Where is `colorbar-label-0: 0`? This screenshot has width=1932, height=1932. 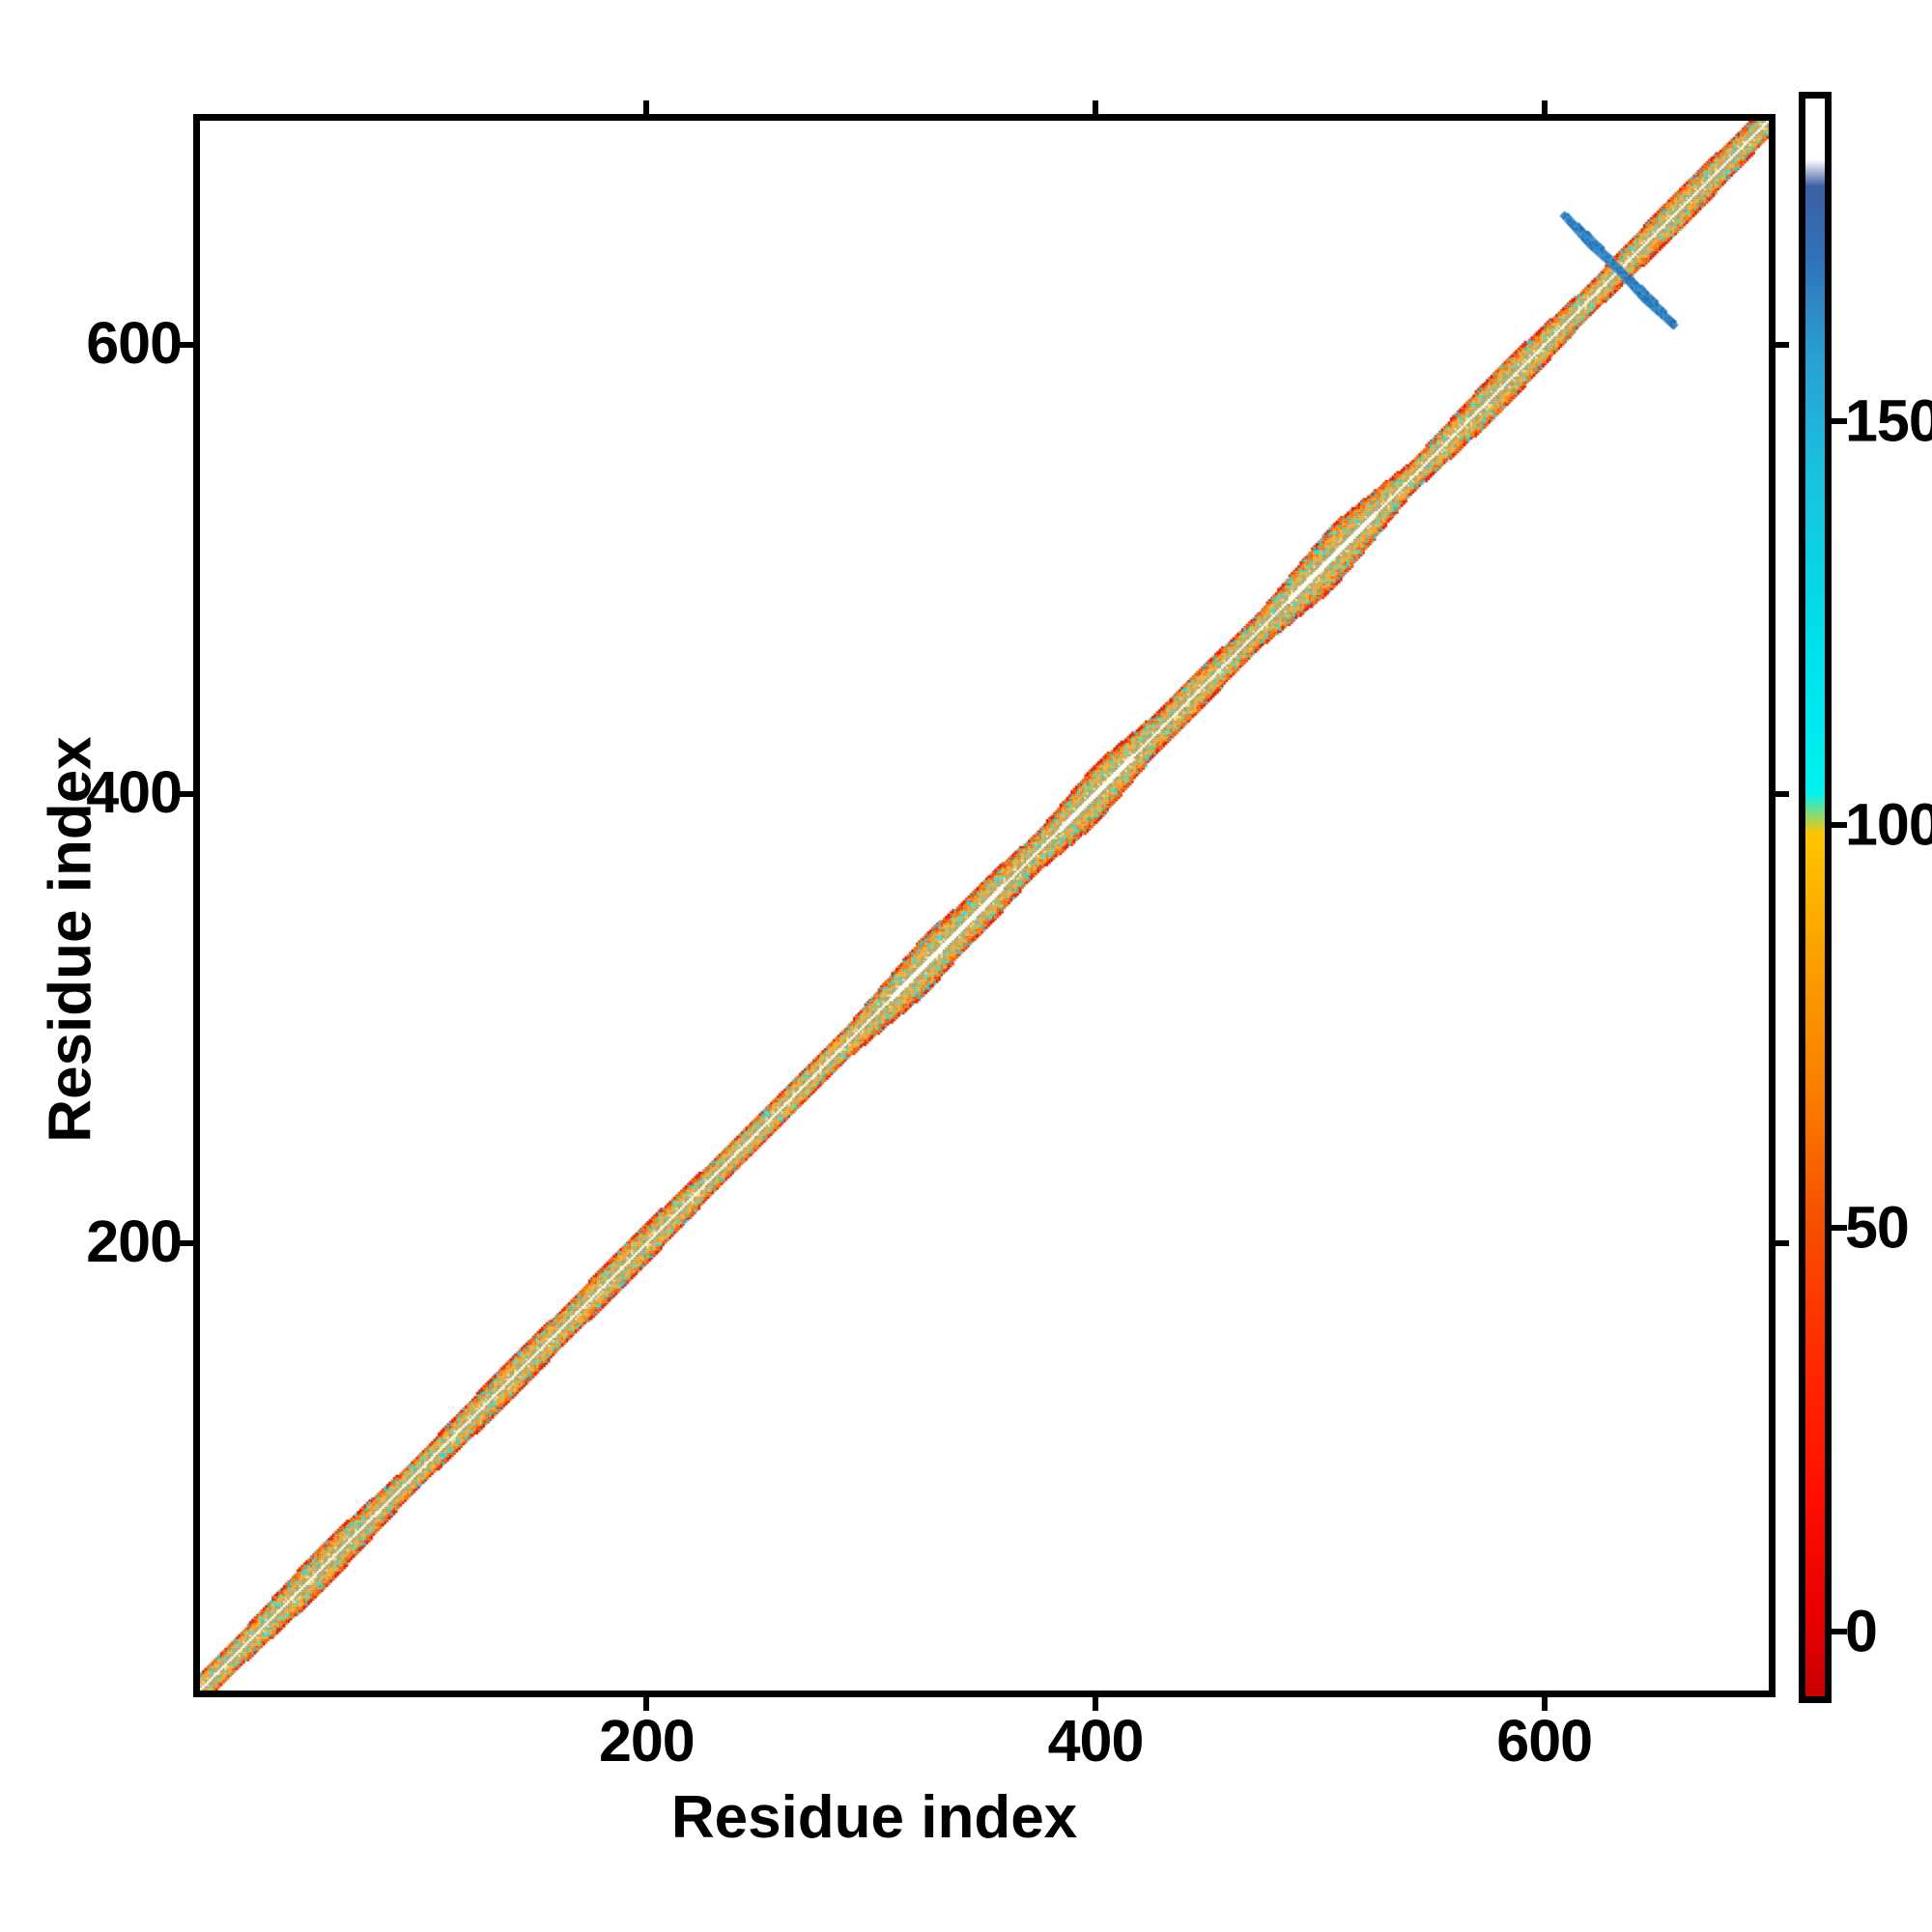
colorbar-label-0: 0 is located at coordinates (1861, 1631).